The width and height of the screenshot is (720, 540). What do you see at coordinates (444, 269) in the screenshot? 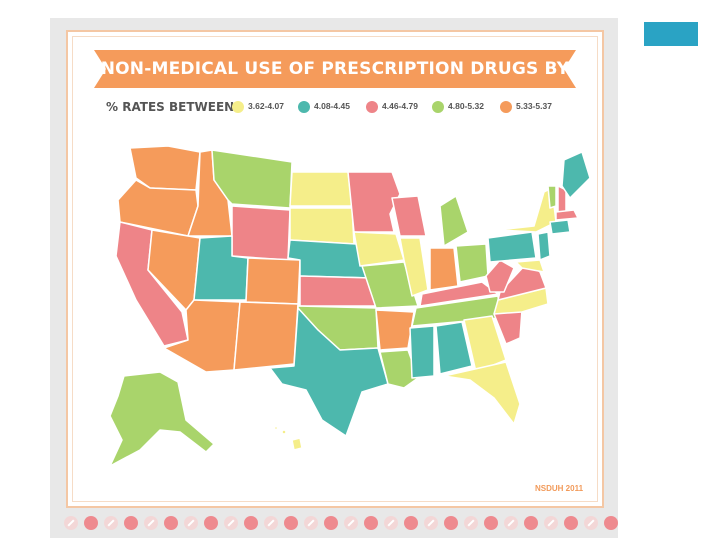
I see `state-in` at bounding box center [444, 269].